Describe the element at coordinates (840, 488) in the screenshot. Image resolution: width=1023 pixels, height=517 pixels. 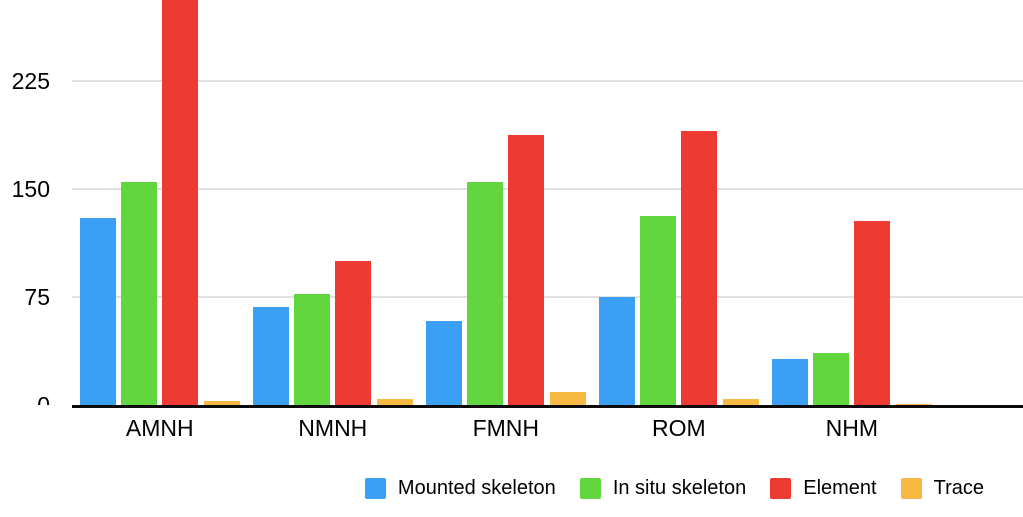
I see `legend-label: Element` at that location.